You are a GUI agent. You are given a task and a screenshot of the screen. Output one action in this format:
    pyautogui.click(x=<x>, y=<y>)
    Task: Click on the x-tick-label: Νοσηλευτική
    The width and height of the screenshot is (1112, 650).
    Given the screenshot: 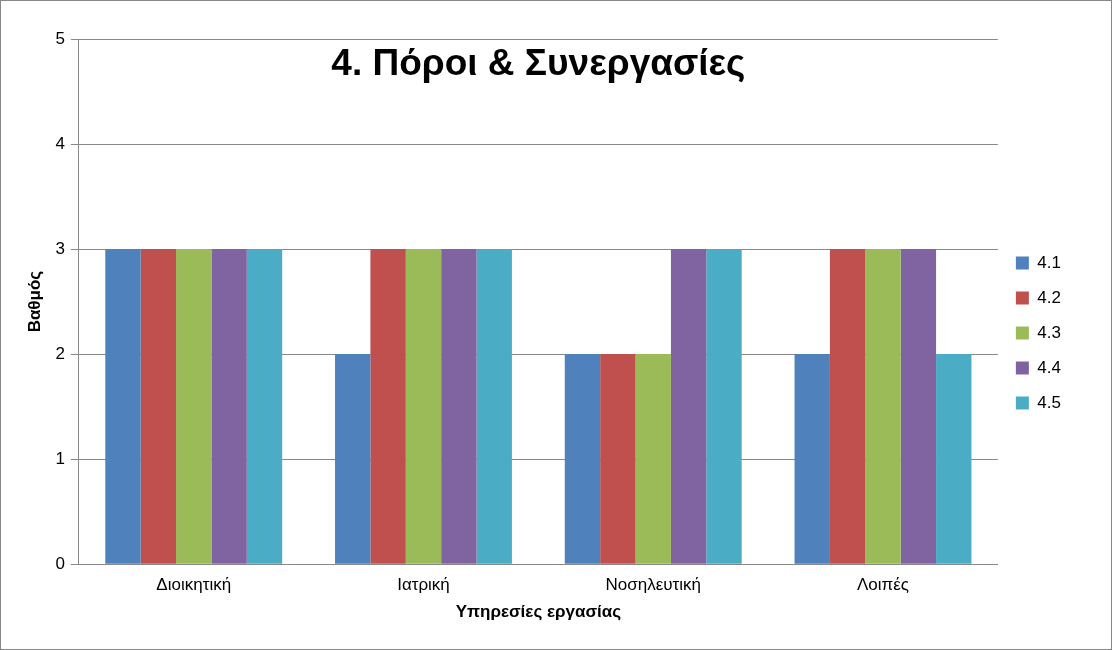 What is the action you would take?
    pyautogui.click(x=653, y=585)
    